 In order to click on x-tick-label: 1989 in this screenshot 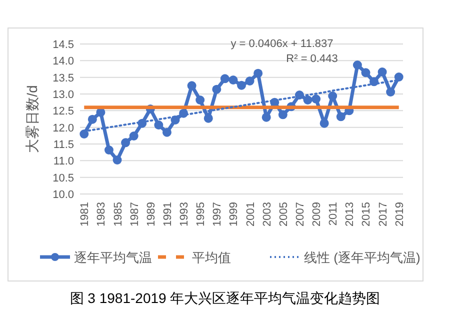, I will do `click(151, 214)`.